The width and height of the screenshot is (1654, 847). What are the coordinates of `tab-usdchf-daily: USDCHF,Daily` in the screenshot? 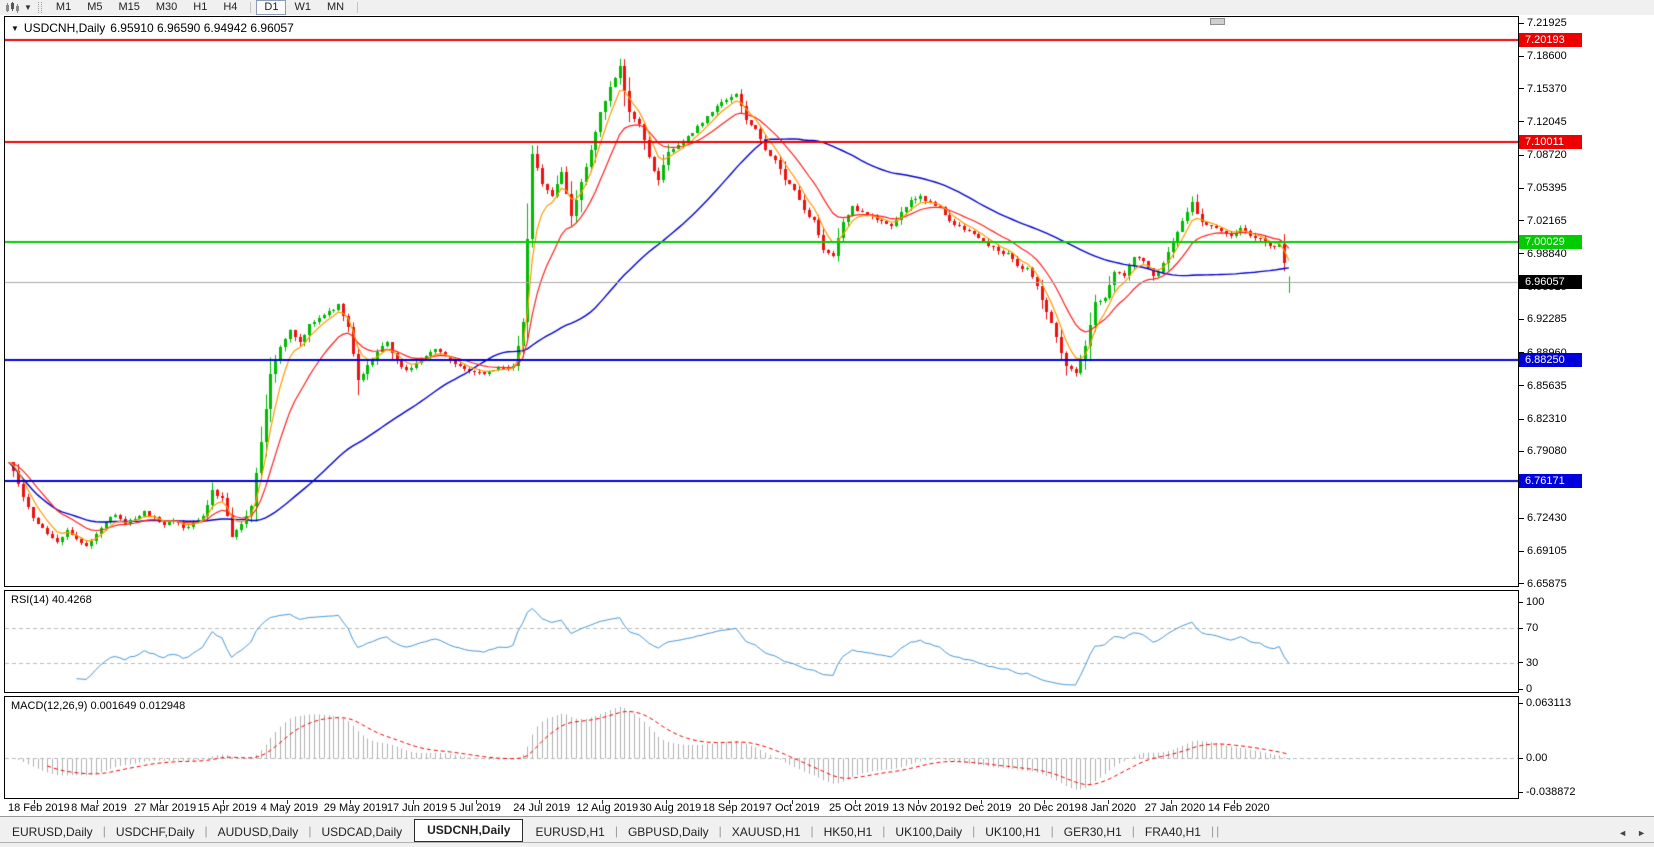 It's located at (155, 832).